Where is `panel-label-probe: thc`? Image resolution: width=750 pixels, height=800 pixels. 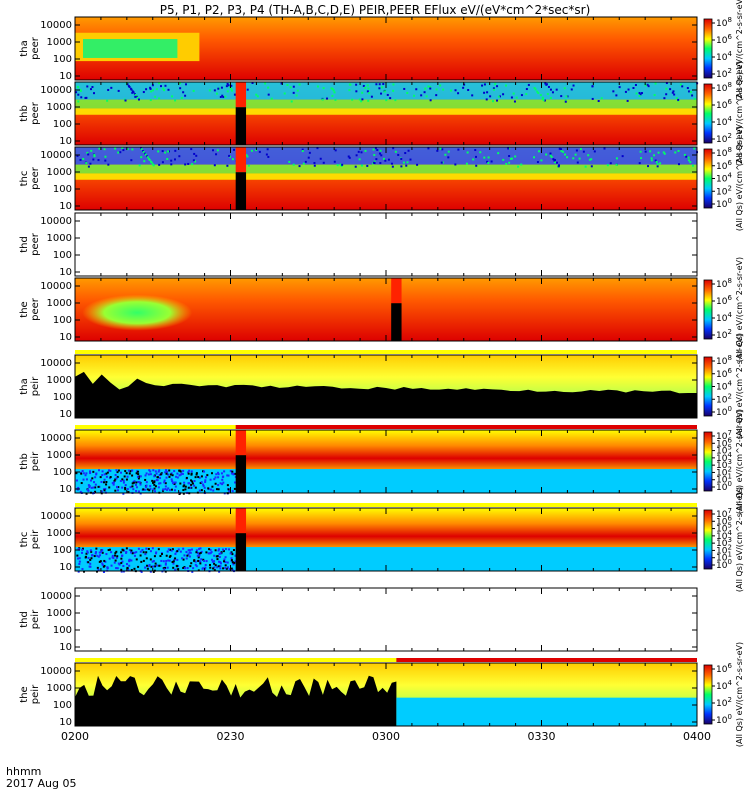
panel-label-probe: thc is located at coordinates (24, 540).